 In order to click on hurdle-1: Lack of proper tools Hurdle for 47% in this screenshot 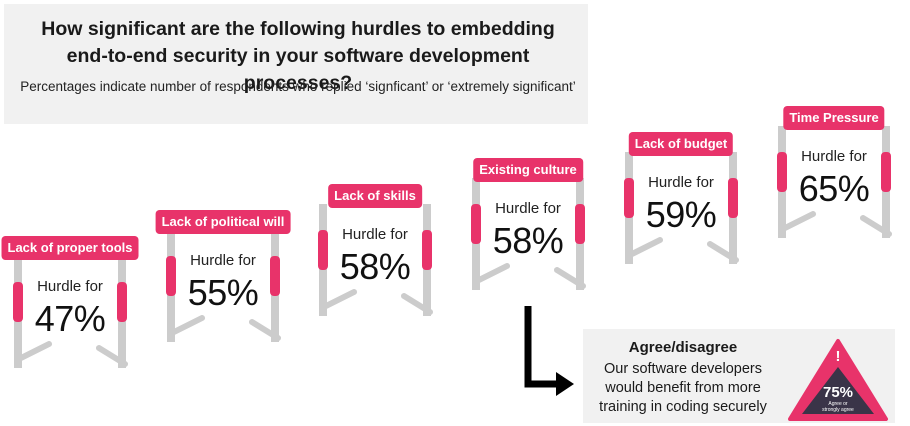, I will do `click(70, 331)`.